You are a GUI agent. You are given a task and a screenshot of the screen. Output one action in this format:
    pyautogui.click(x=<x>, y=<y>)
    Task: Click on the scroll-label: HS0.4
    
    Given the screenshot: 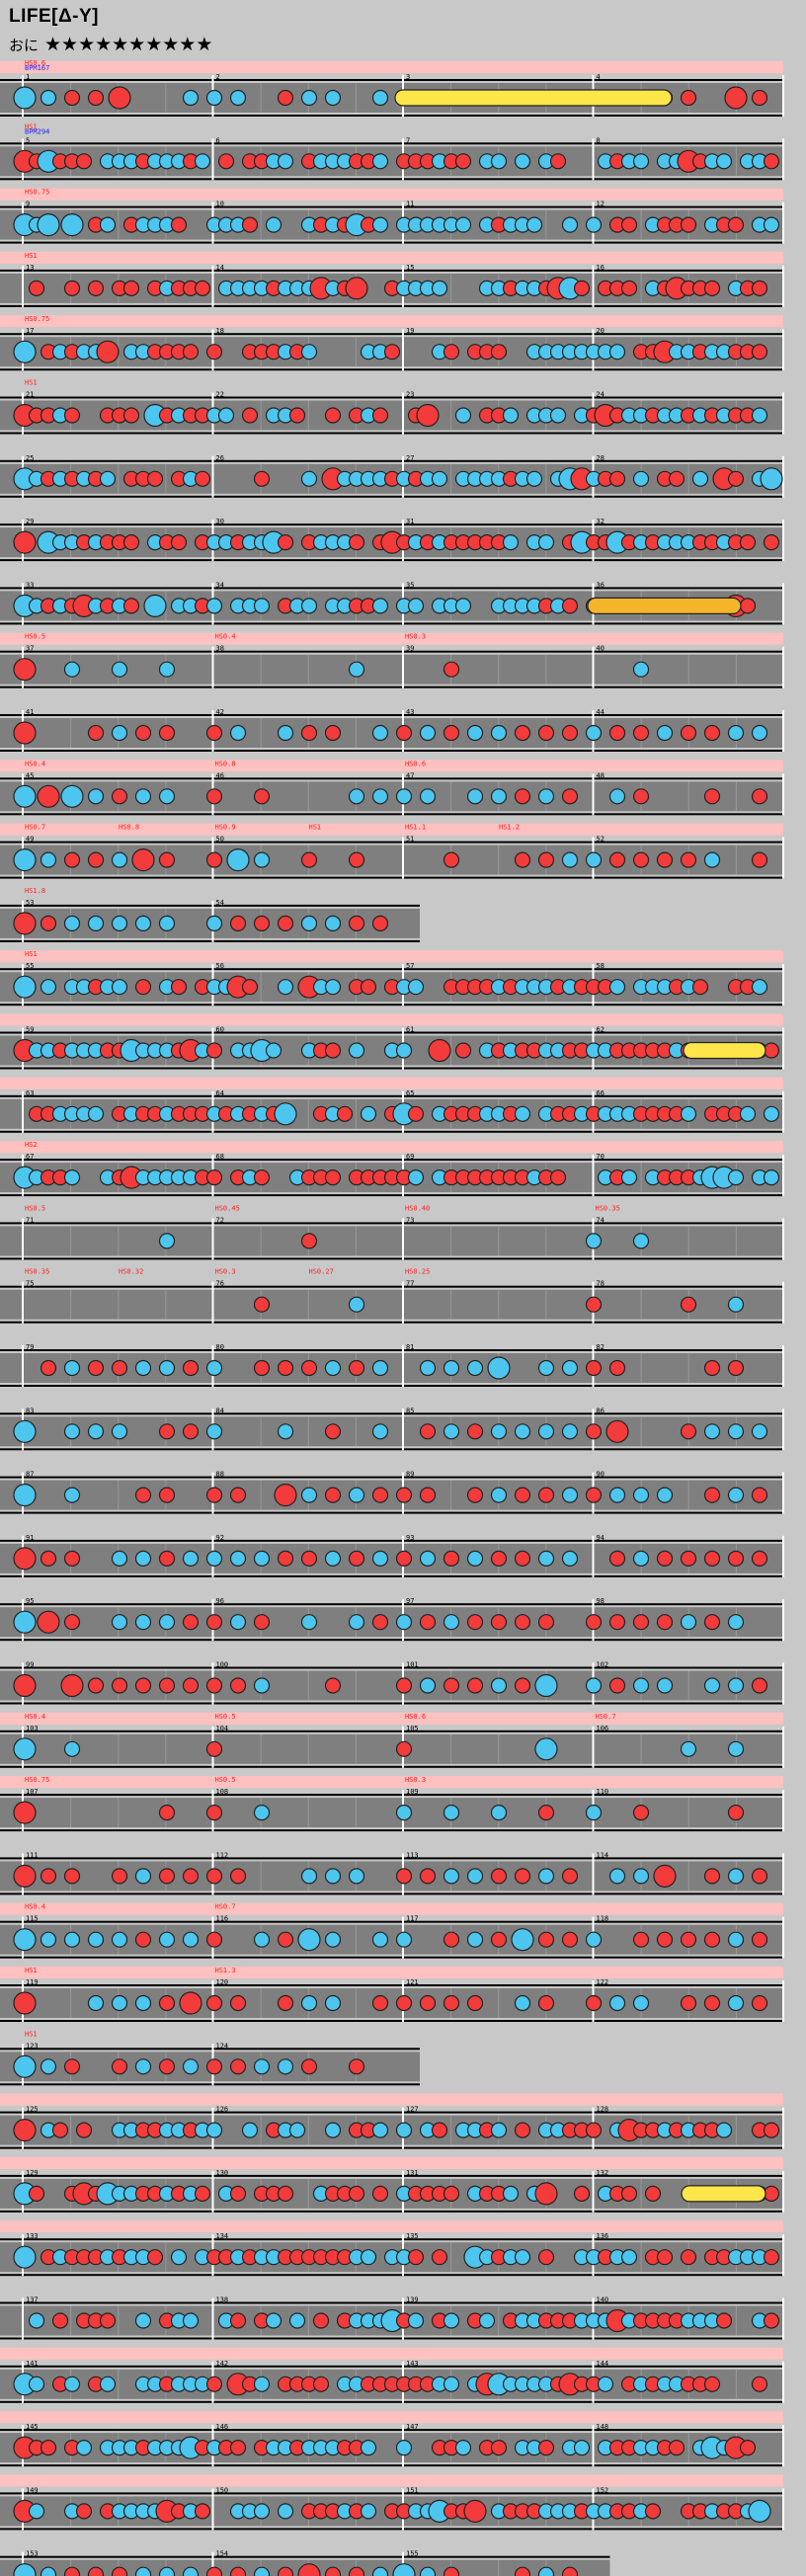 What is the action you would take?
    pyautogui.click(x=35, y=1717)
    